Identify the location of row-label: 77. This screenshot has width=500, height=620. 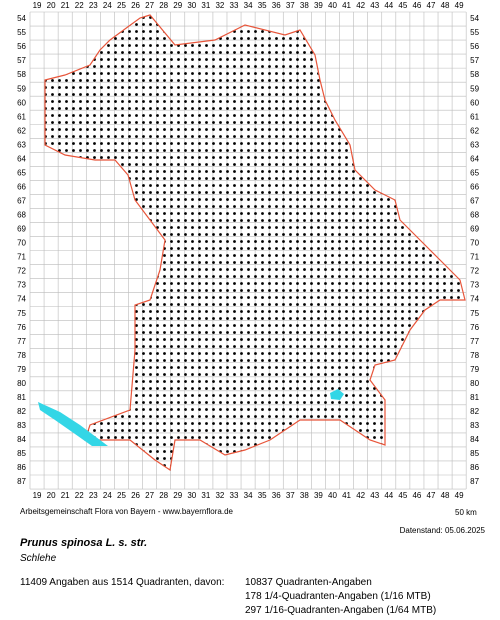
(474, 341).